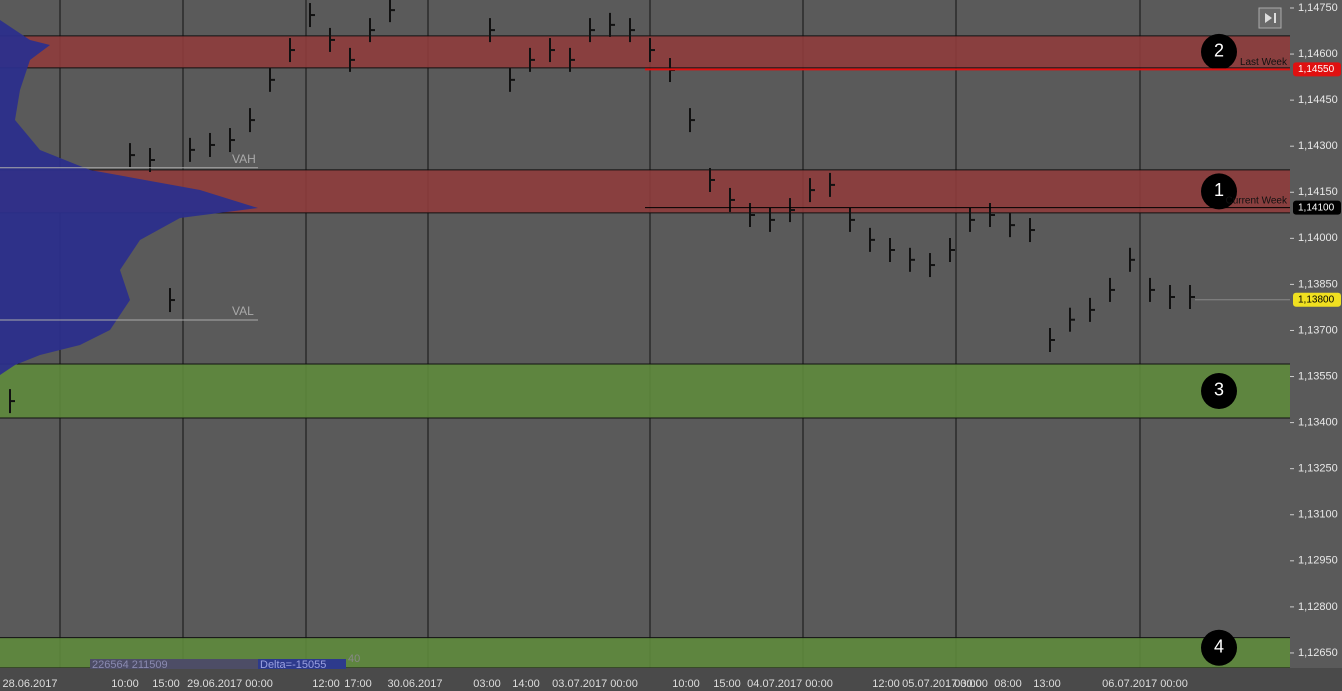 The height and width of the screenshot is (691, 1342). What do you see at coordinates (945, 684) in the screenshot?
I see `x-tick-label: 05.07.2017 00:00` at bounding box center [945, 684].